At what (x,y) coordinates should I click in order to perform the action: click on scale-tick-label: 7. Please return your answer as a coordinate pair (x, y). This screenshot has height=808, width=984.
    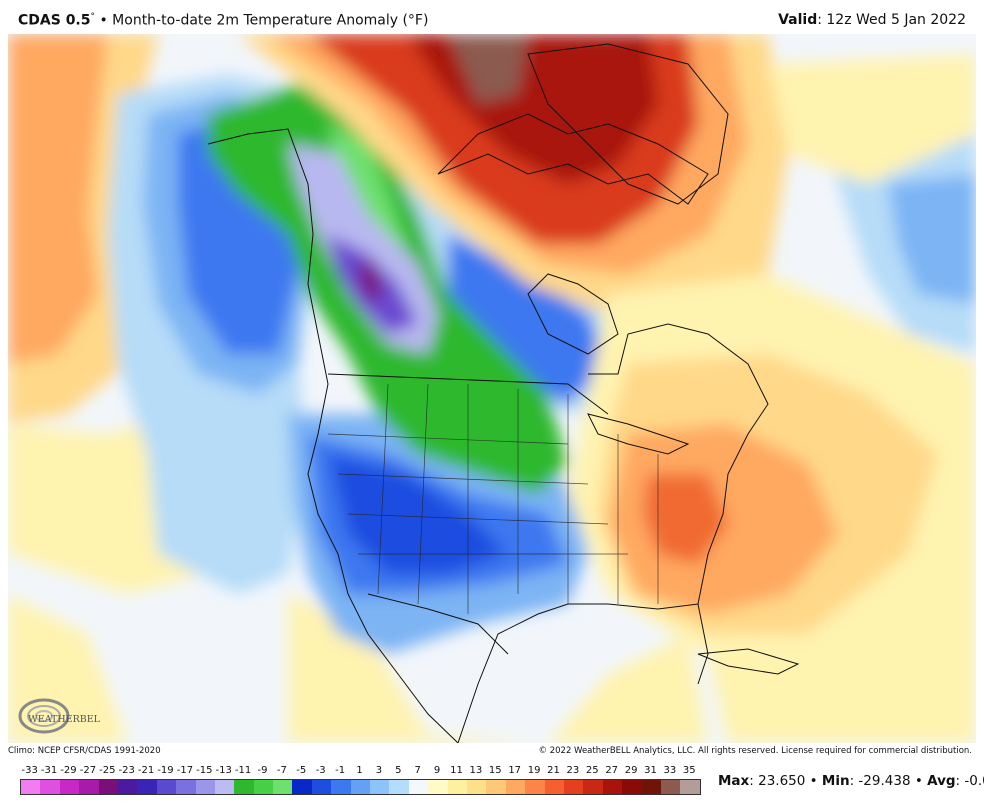
    Looking at the image, I should click on (417, 770).